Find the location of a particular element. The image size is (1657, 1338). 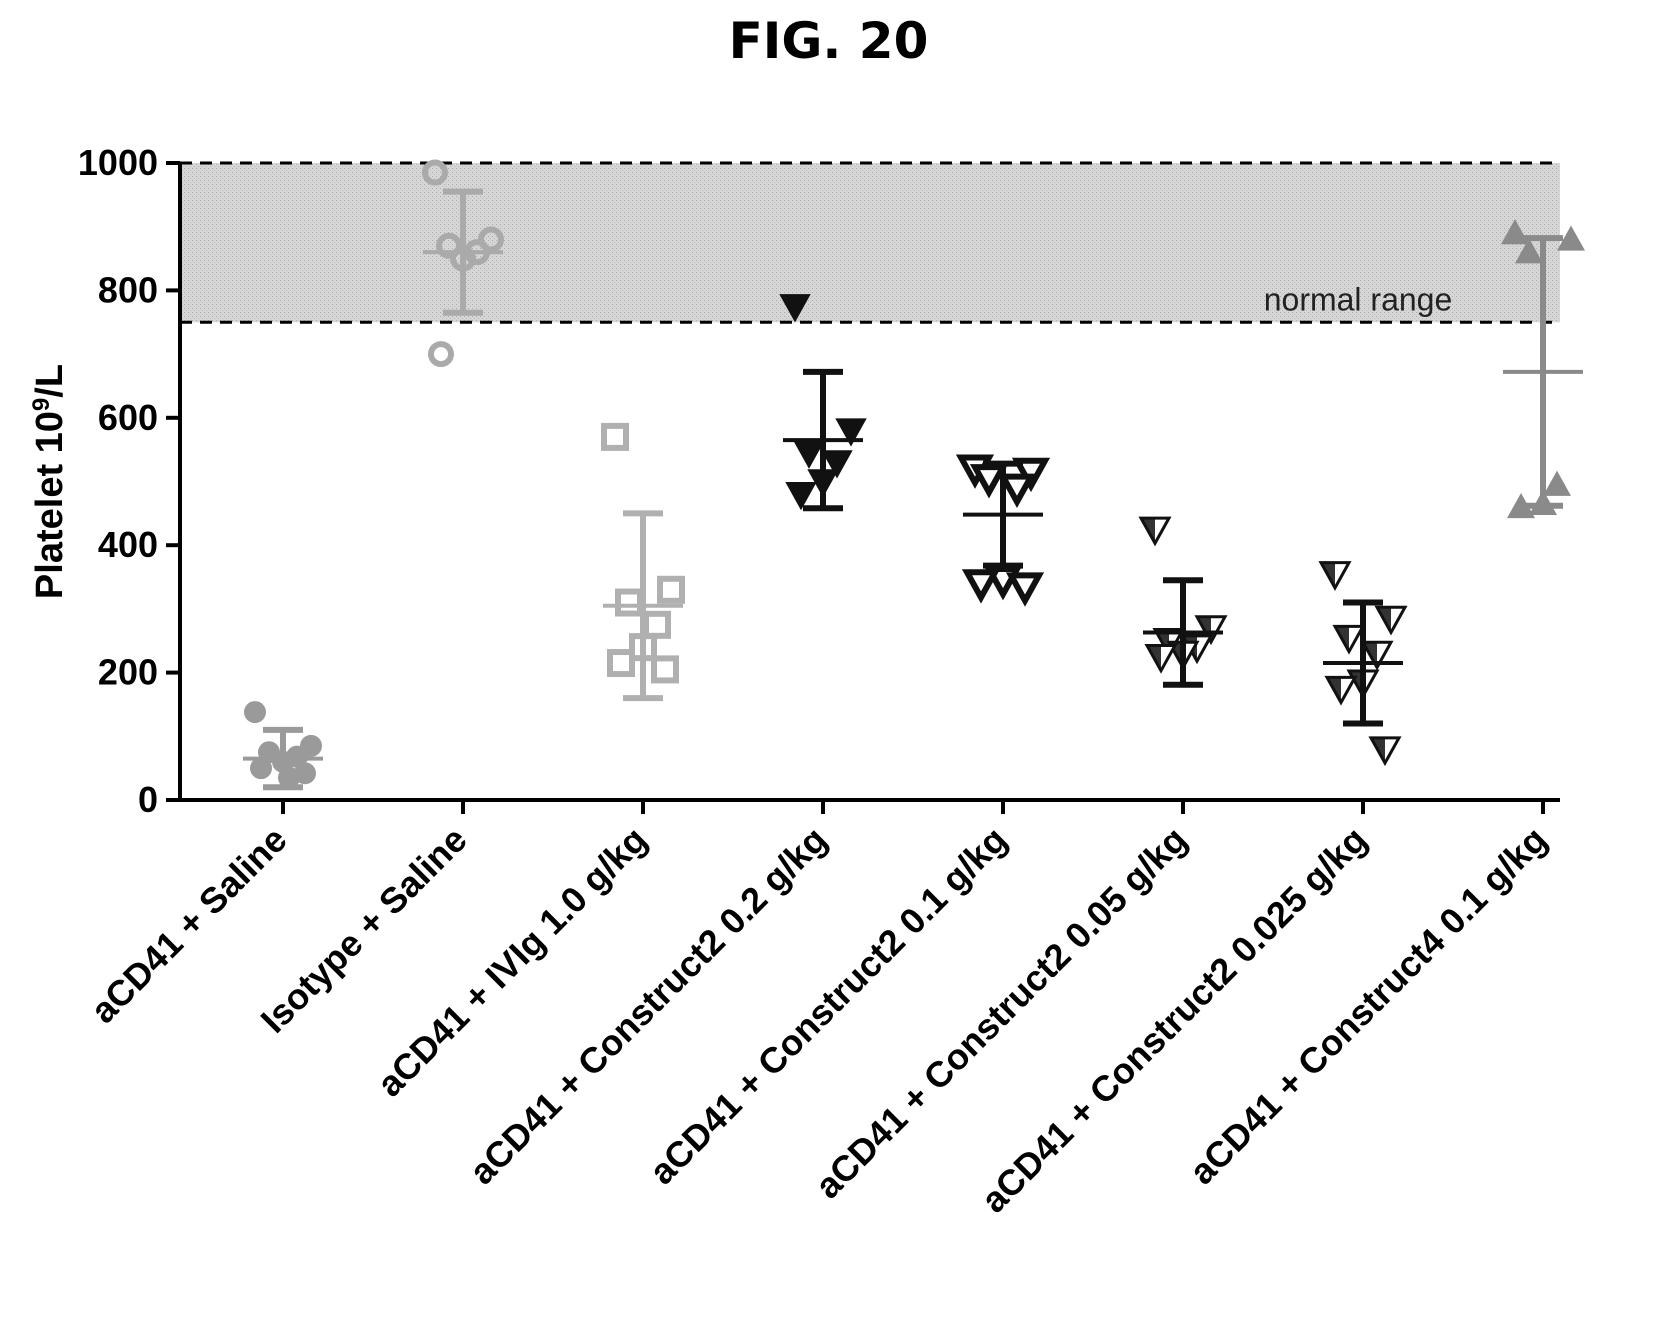

x-category-label: aCD41 + Saline is located at coordinates (188, 925).